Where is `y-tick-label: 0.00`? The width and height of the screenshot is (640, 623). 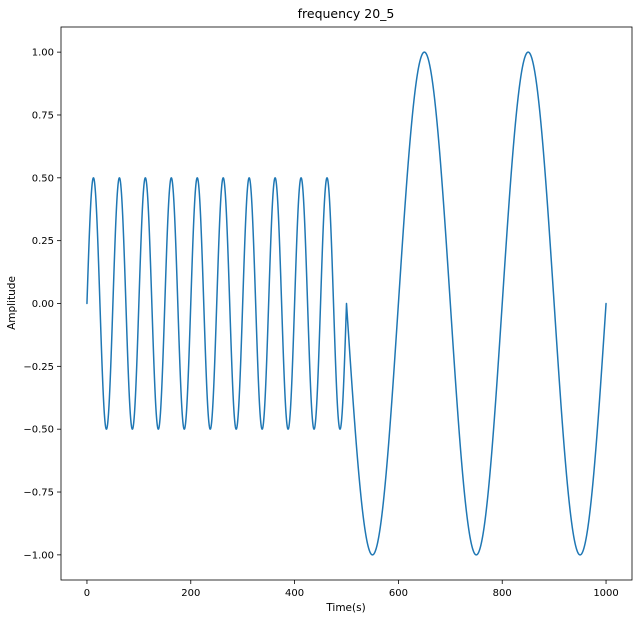
y-tick-label: 0.00 is located at coordinates (43, 304).